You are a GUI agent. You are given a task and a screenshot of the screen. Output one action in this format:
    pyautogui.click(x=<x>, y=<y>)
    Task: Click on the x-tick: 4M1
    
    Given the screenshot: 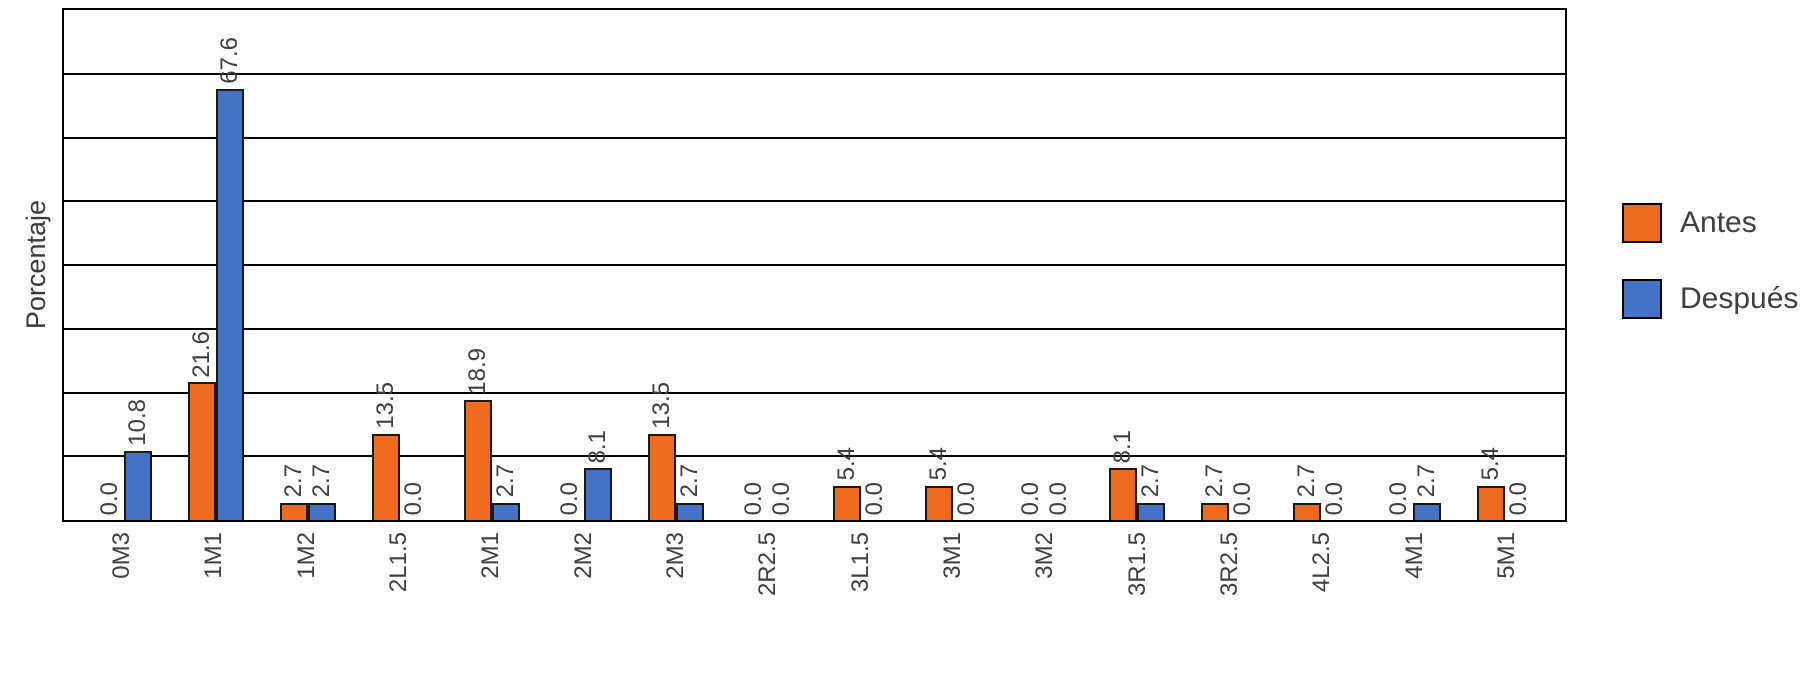 What is the action you would take?
    pyautogui.click(x=1414, y=607)
    